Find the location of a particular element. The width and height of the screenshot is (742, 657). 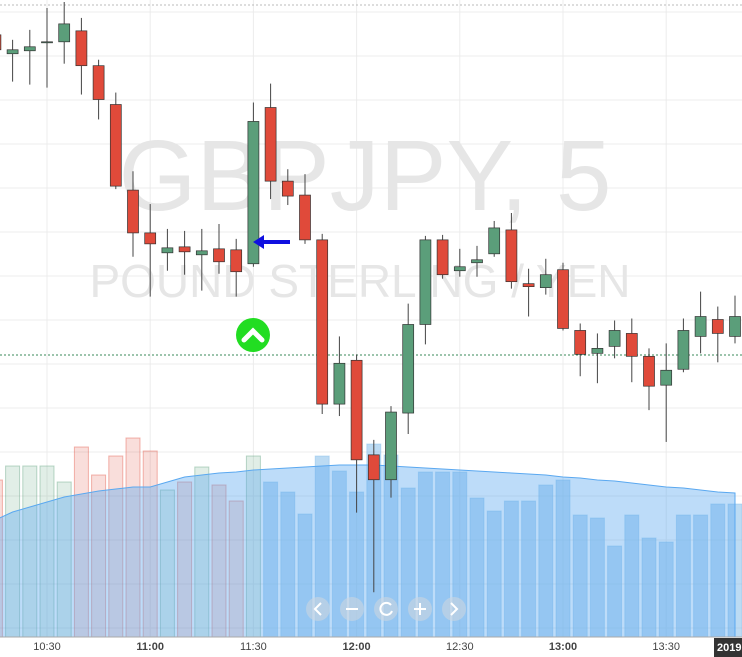

zoom-controls is located at coordinates (386, 609).